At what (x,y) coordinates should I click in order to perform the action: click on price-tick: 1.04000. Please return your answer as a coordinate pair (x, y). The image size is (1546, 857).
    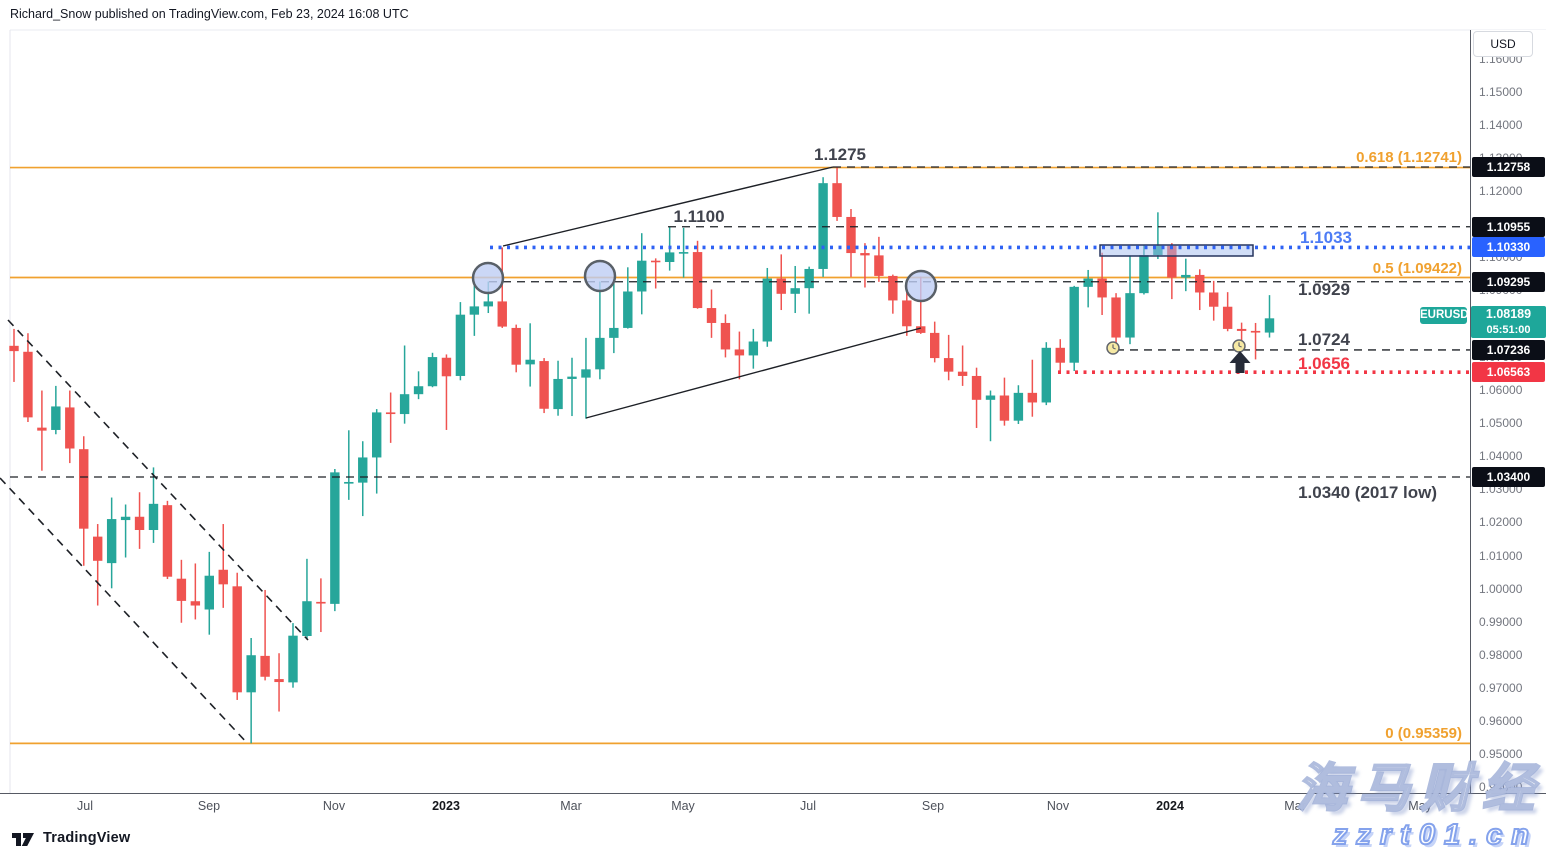
    Looking at the image, I should click on (1501, 456).